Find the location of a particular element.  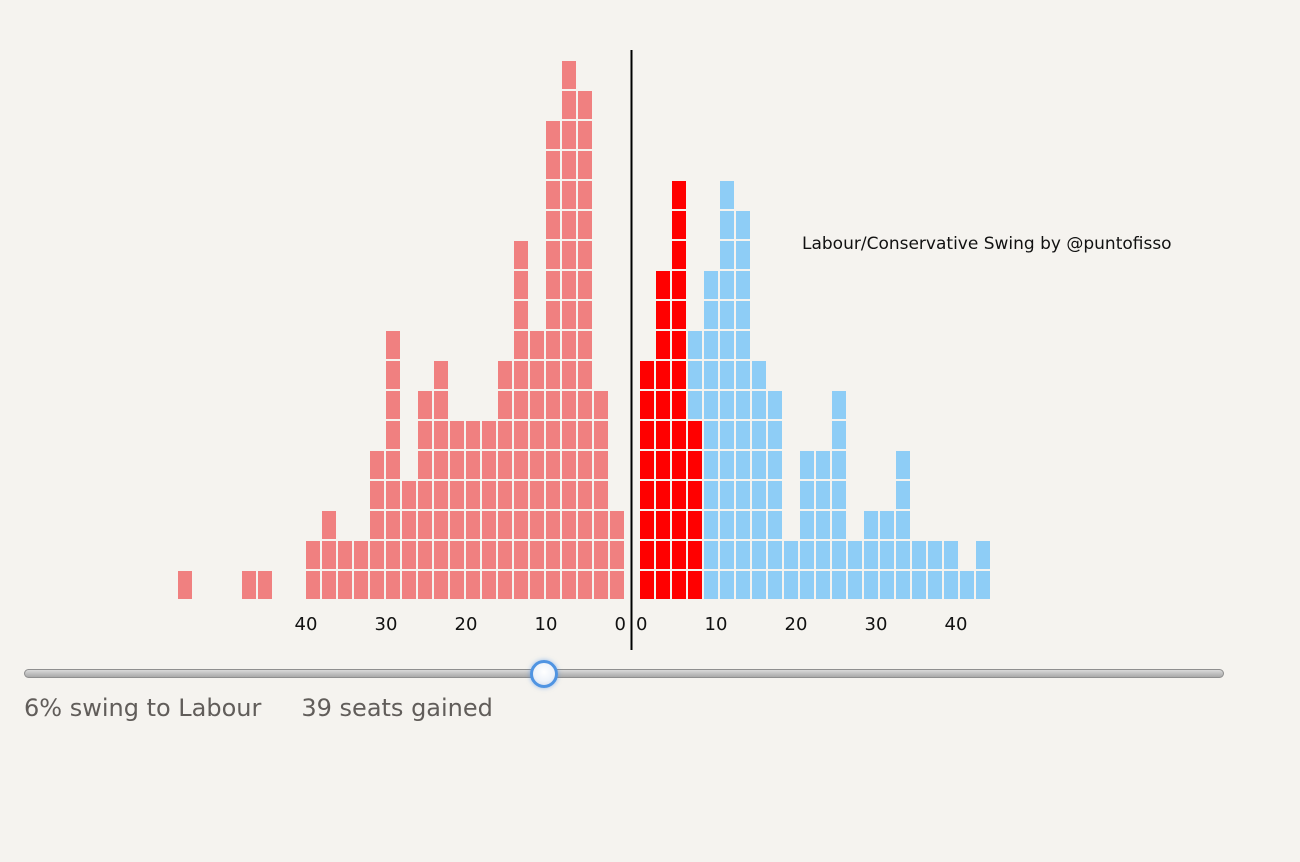

left-tick-label-40: 40 is located at coordinates (306, 624).